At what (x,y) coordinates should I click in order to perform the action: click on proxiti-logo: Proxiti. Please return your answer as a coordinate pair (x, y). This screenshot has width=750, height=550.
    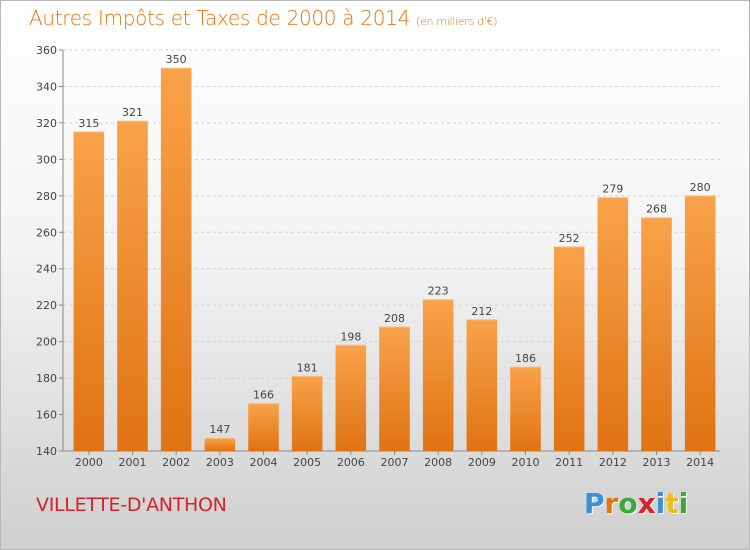
    Looking at the image, I should click on (636, 503).